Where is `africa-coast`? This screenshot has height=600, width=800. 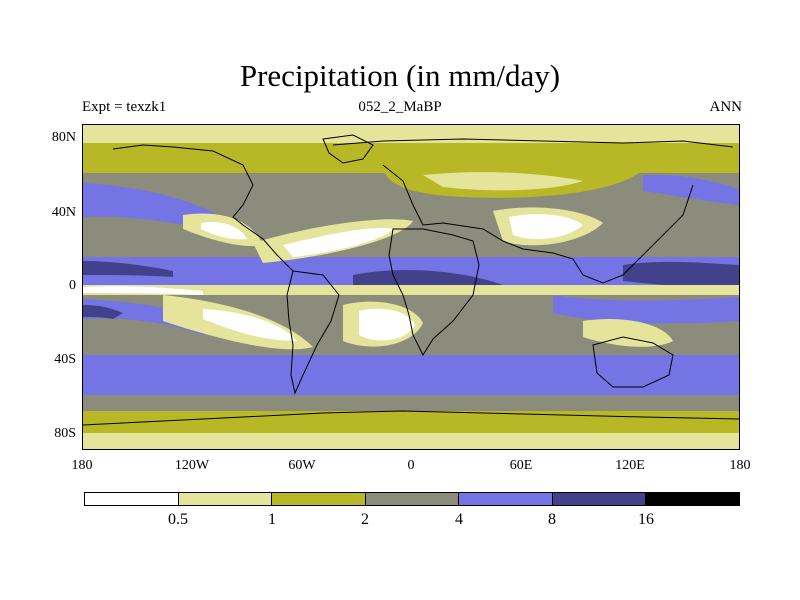 africa-coast is located at coordinates (434, 292).